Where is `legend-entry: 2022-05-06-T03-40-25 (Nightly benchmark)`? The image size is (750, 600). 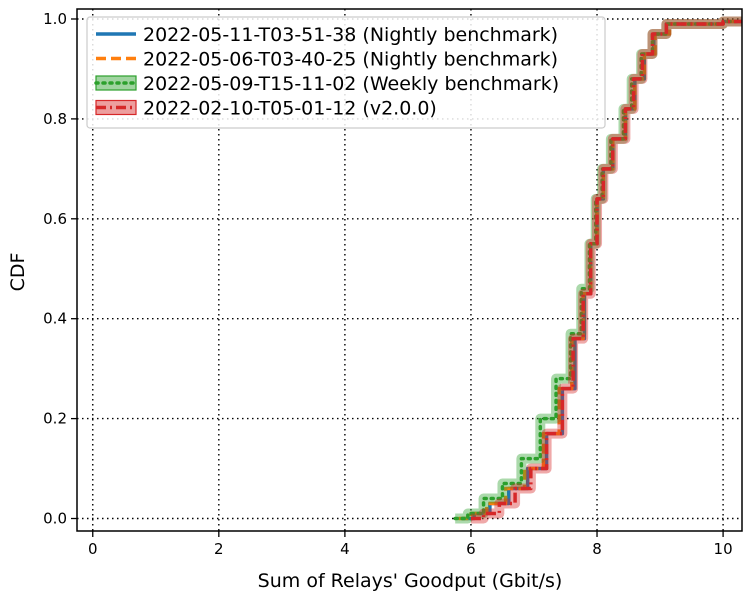 legend-entry: 2022-05-06-T03-40-25 (Nightly benchmark) is located at coordinates (350, 60).